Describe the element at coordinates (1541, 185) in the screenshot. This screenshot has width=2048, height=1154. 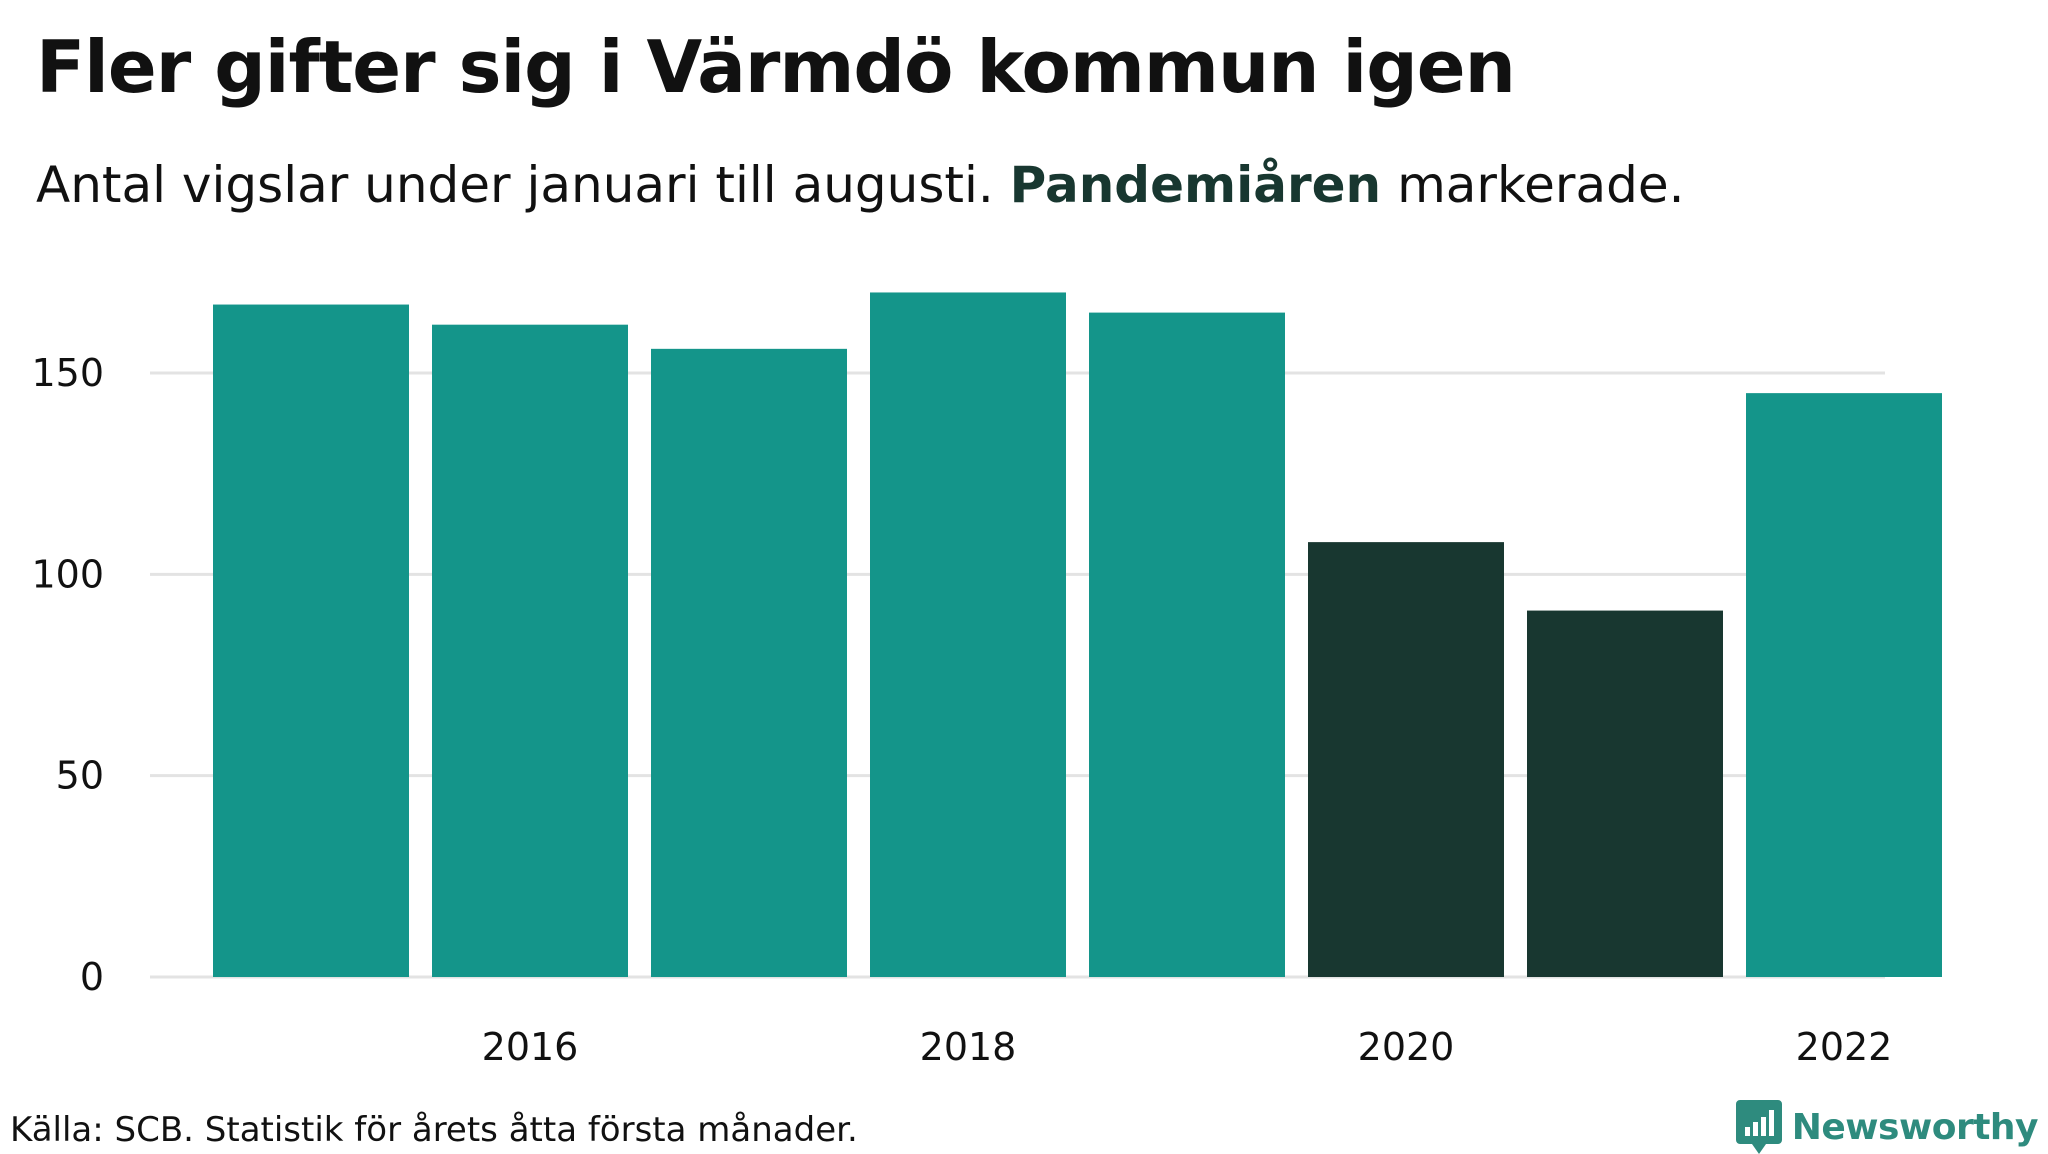
I see `subtitle-text-end: markerade.` at that location.